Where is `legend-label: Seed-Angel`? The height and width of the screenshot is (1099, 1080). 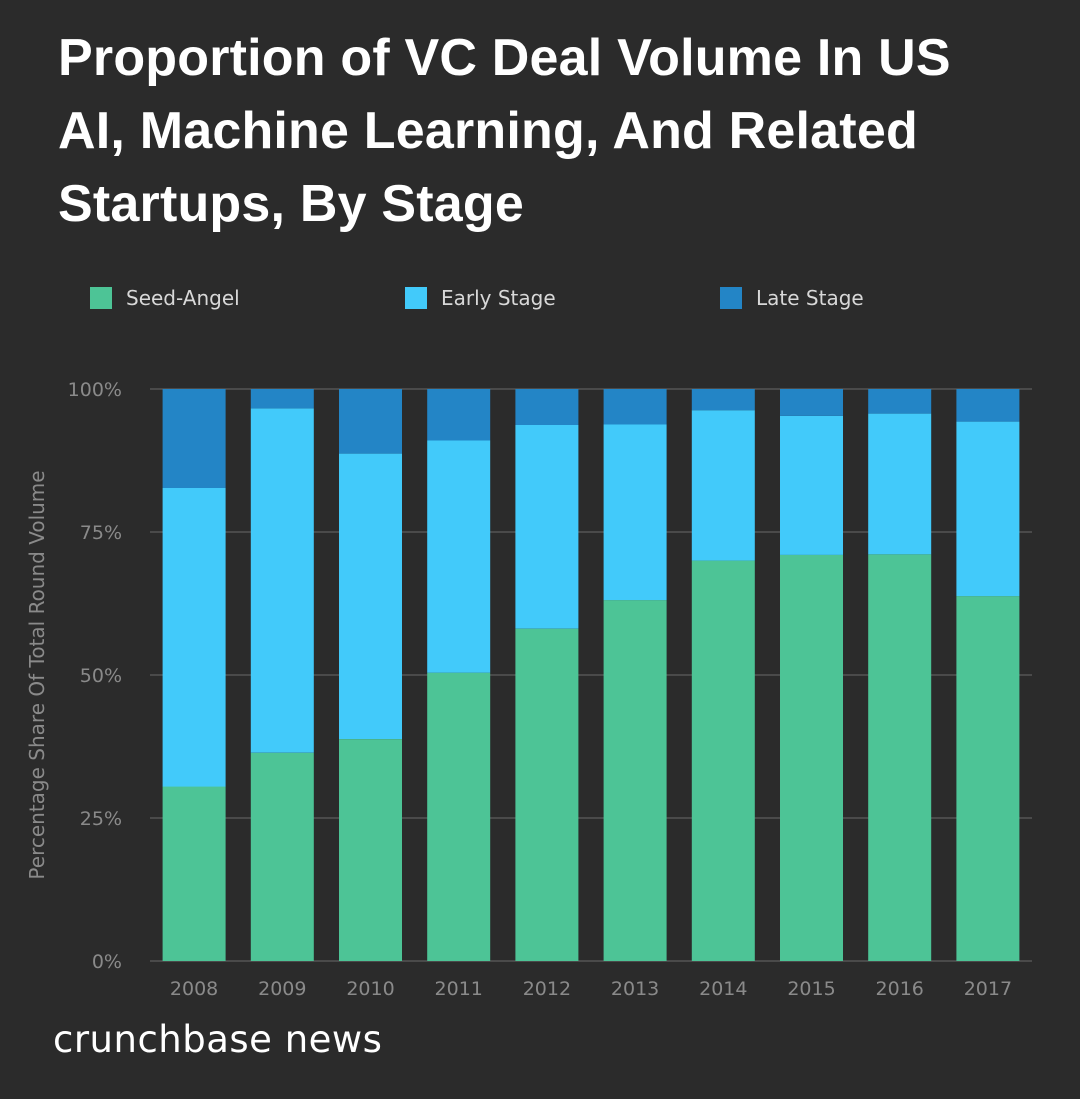 legend-label: Seed-Angel is located at coordinates (183, 298).